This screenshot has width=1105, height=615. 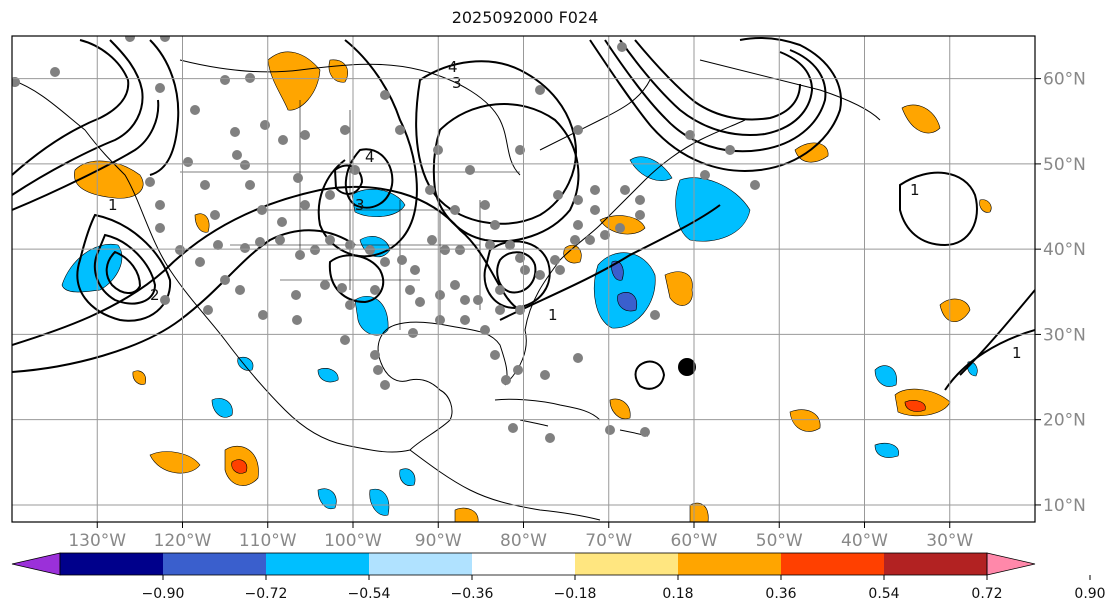 I want to click on colorbar-tick-label: −0.72, so click(x=266, y=594).